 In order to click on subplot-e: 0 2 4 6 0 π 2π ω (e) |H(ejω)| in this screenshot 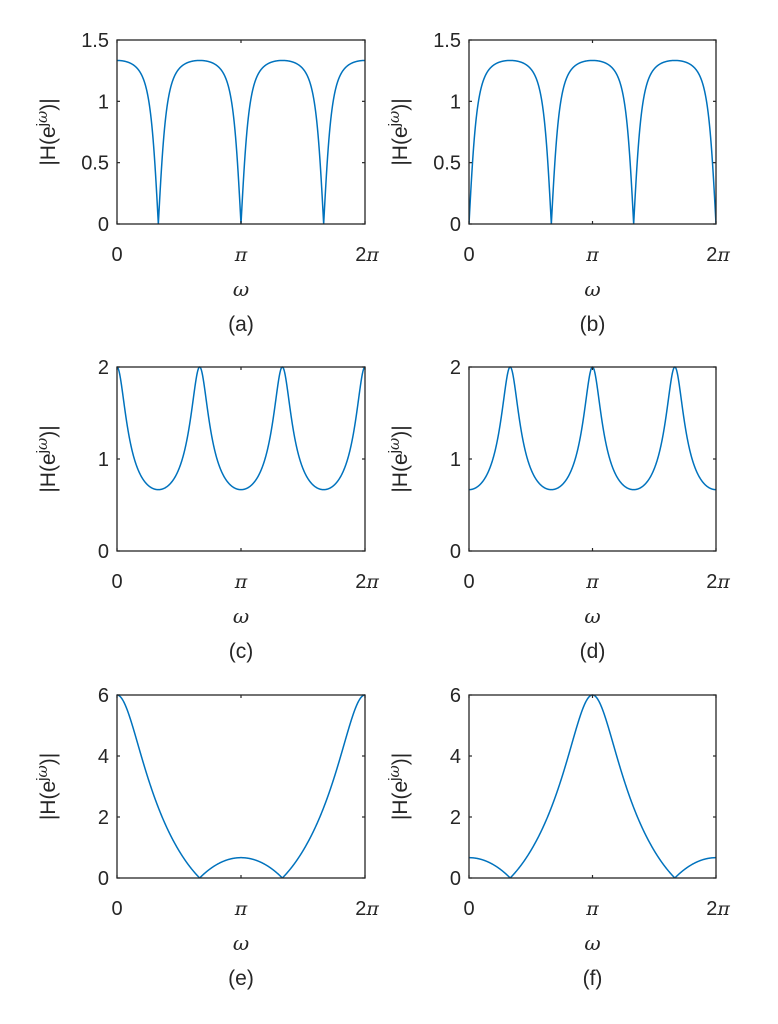, I will do `click(206, 837)`.